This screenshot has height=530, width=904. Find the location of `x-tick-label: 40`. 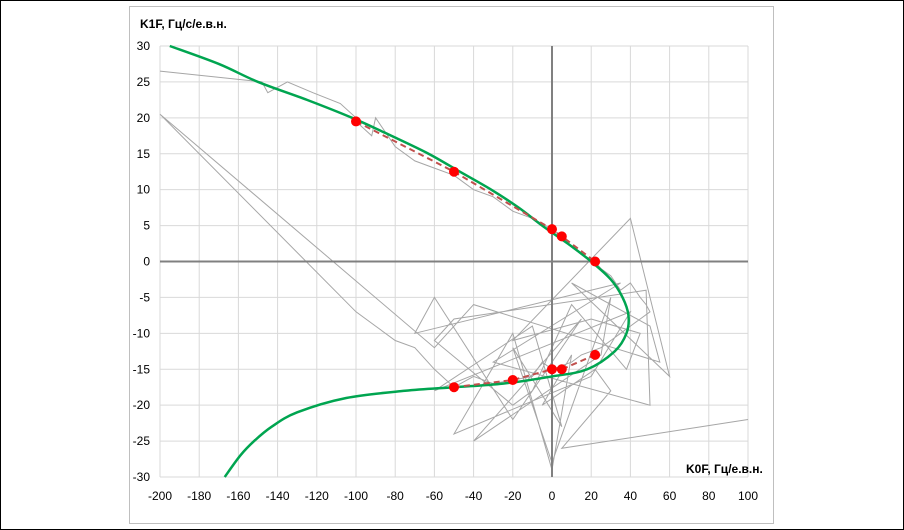

x-tick-label: 40 is located at coordinates (631, 496).